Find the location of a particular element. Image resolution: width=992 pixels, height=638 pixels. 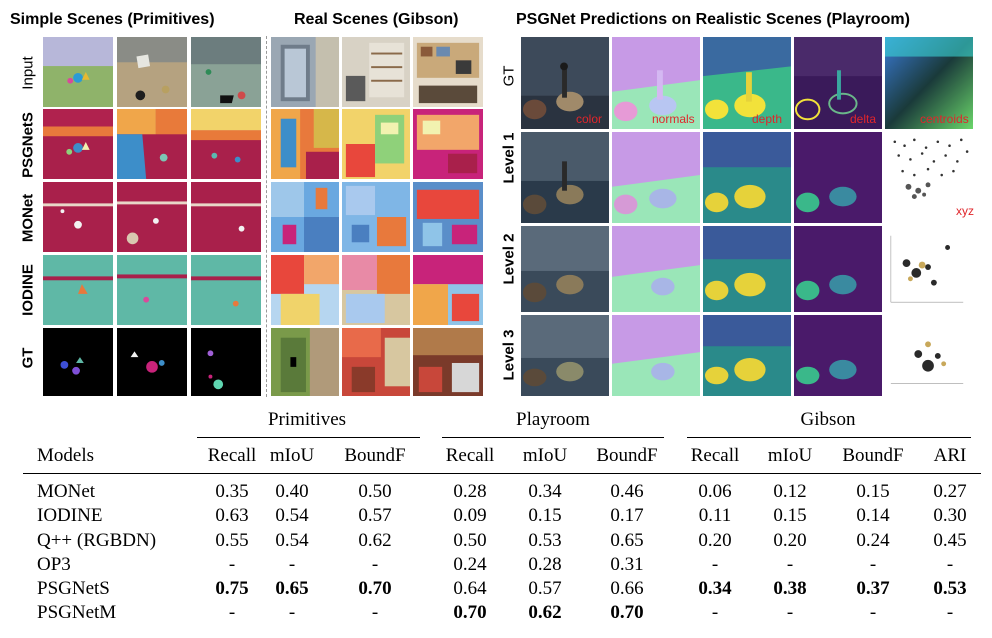

table-cell: 0.14 is located at coordinates (873, 515).